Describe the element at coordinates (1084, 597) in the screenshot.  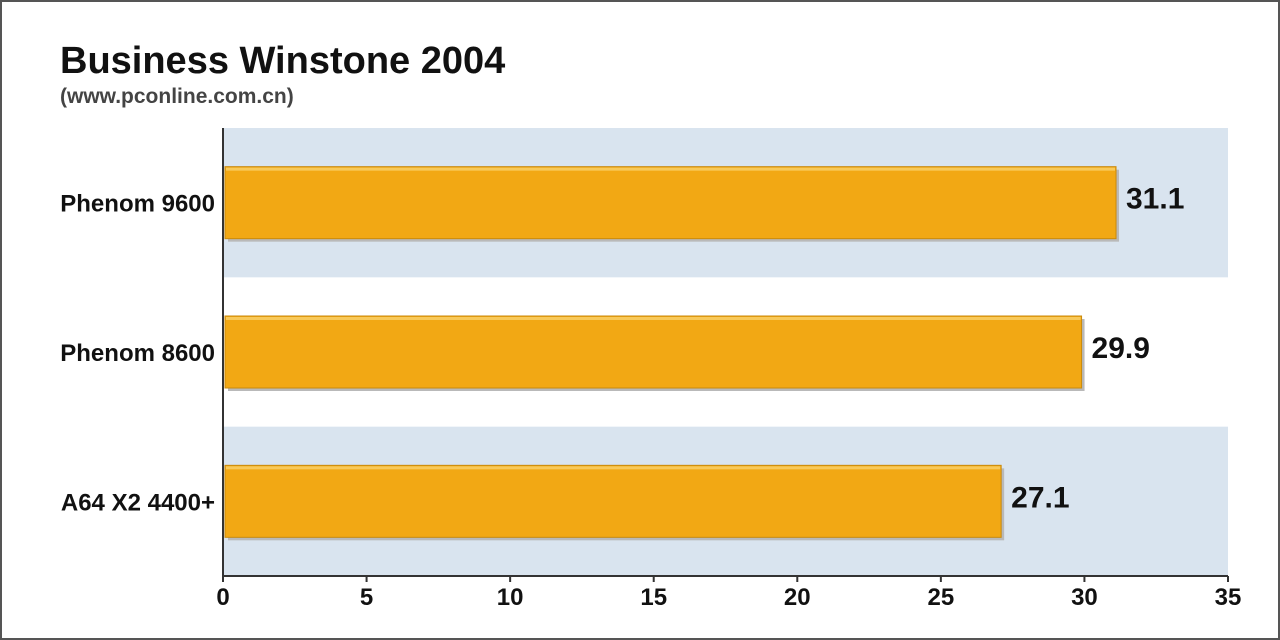
I see `x-tick-label-6: 30` at that location.